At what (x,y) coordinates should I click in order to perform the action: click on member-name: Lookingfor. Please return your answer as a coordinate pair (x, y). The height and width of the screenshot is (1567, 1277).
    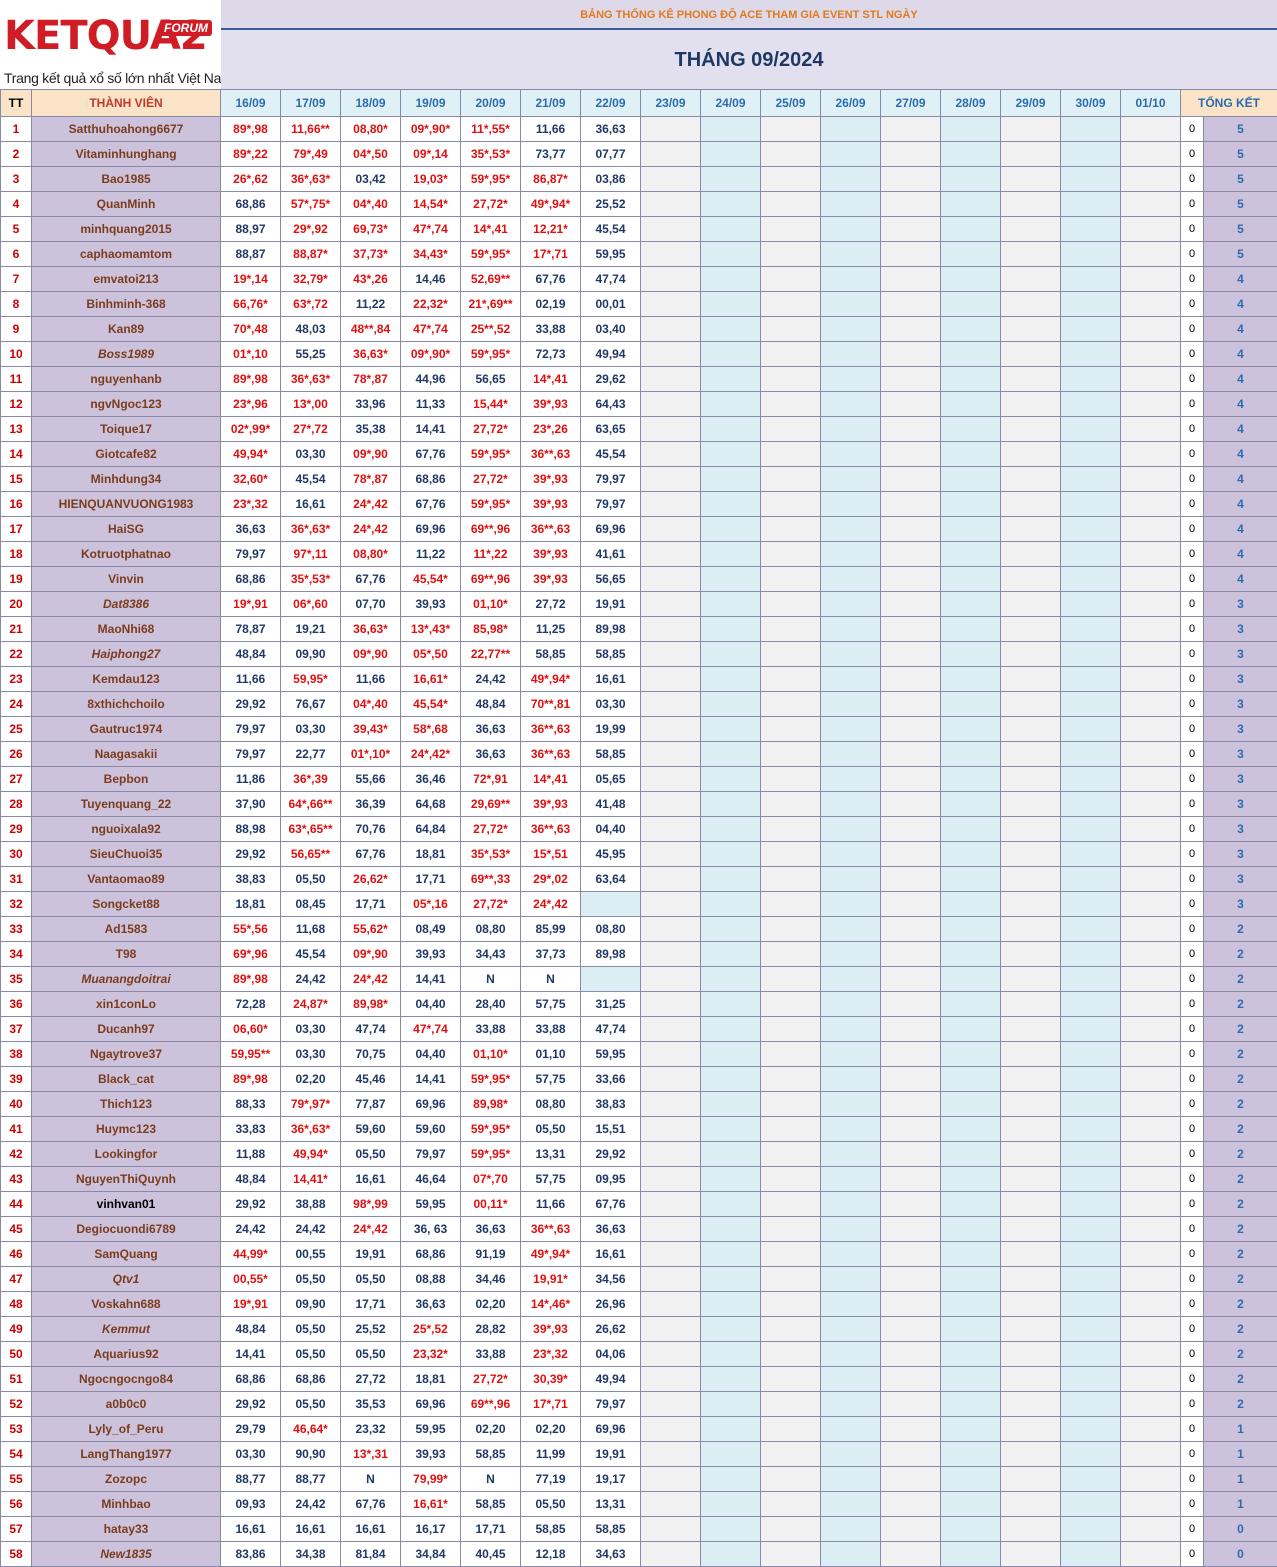
    Looking at the image, I should click on (126, 1154).